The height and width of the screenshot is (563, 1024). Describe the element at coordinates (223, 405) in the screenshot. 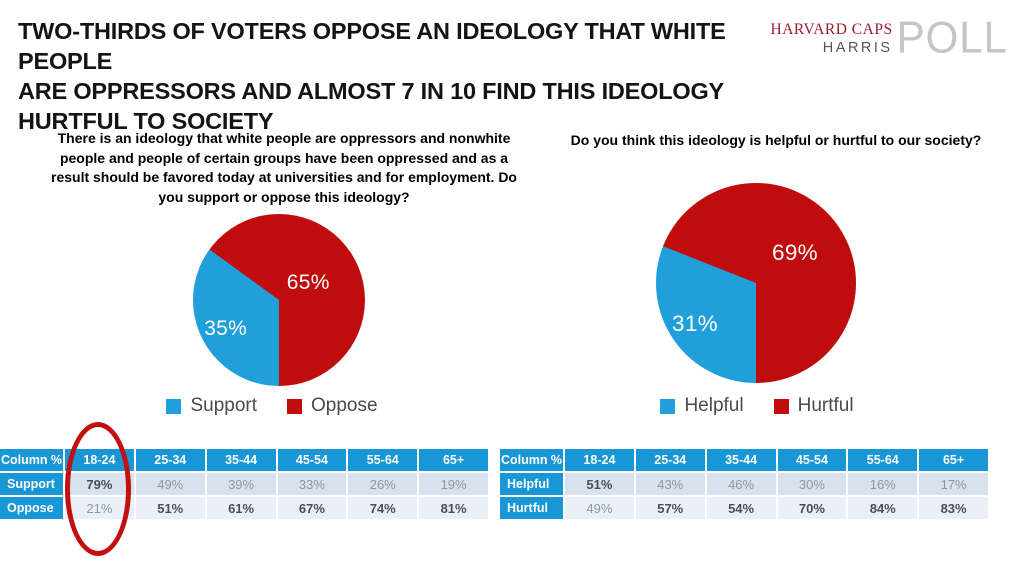

I see `legend-support-label: Support` at that location.